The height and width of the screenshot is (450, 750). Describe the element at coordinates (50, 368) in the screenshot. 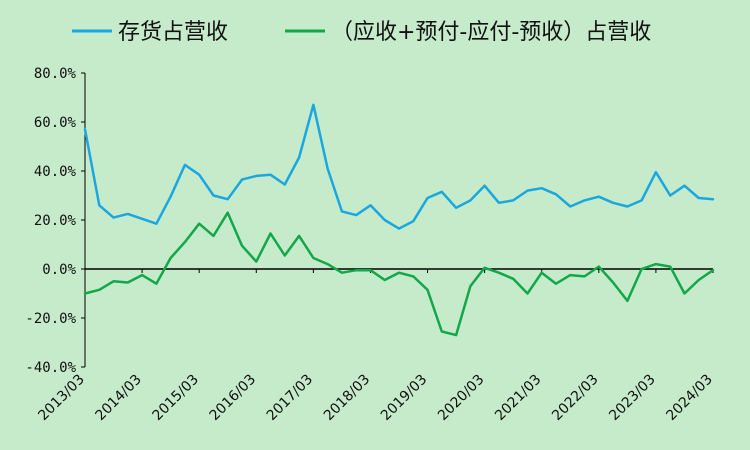

I see `y-tick-label: -40.0%` at that location.